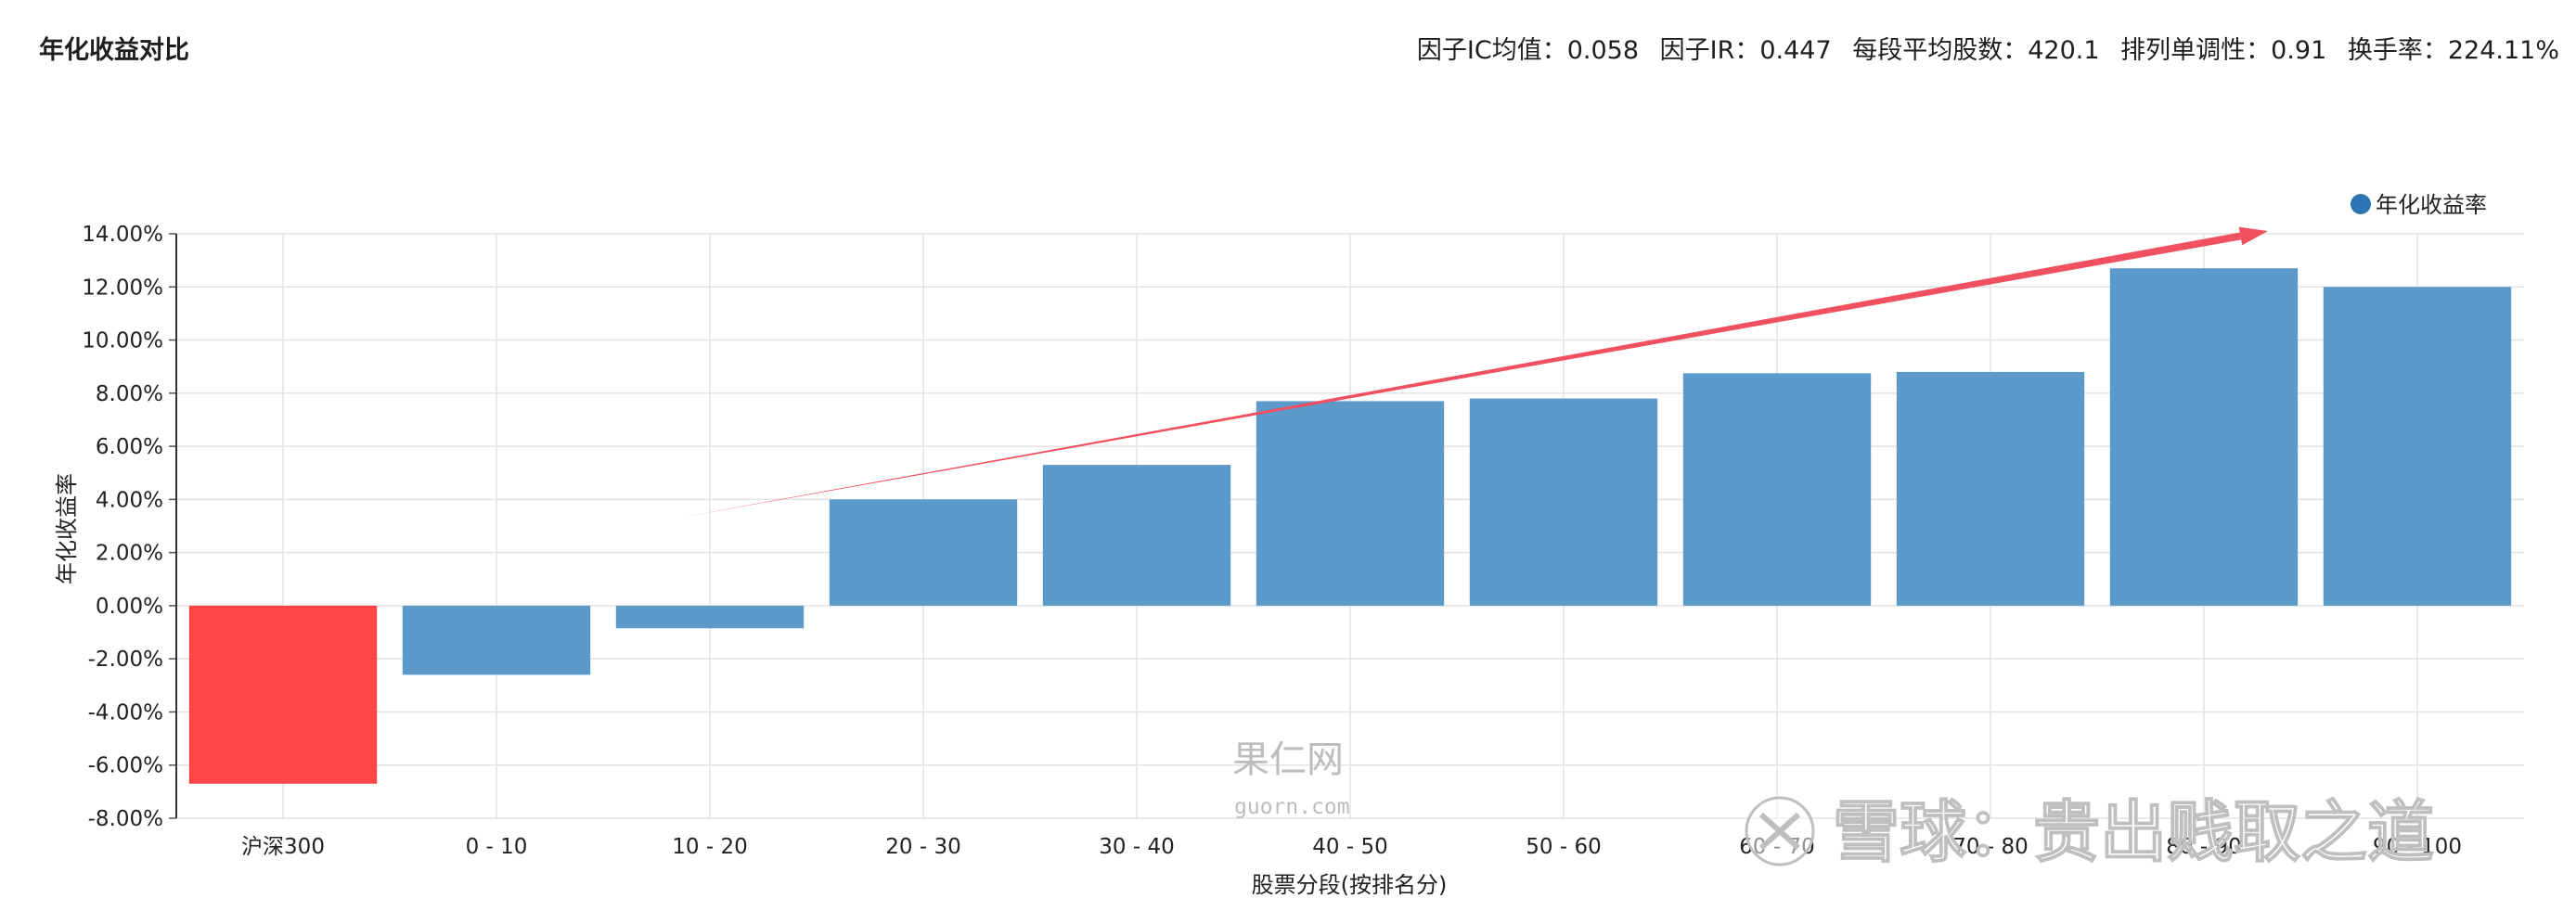  Describe the element at coordinates (1780, 831) in the screenshot. I see `xueqiu-logo-mark` at that location.